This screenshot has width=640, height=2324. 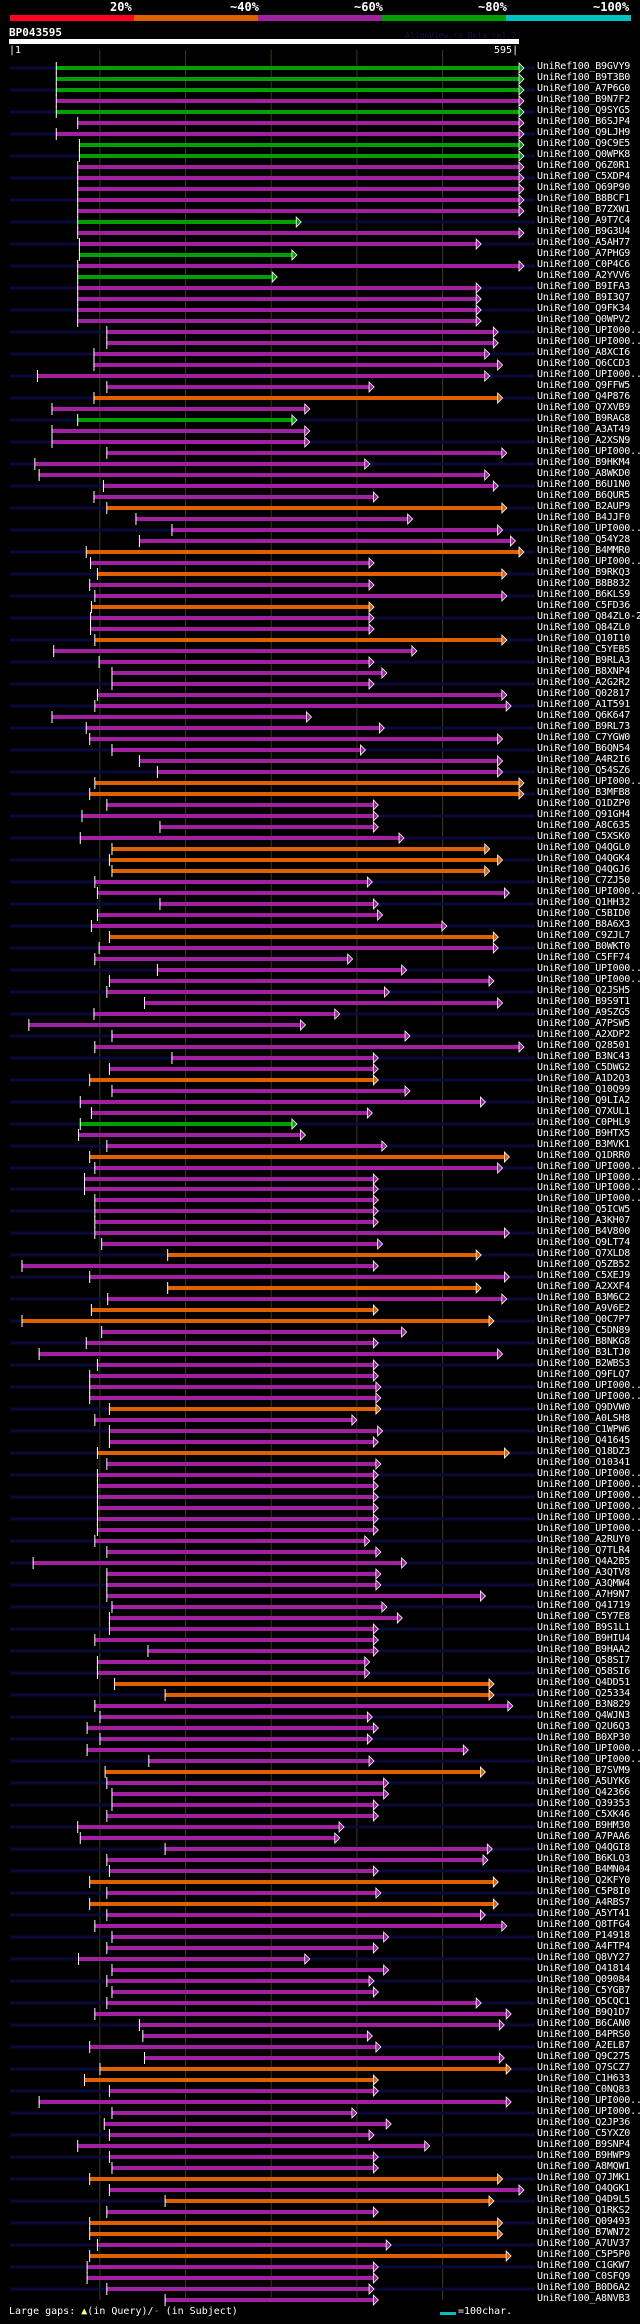 I want to click on hit-label: UniRef100_Q39353, so click(x=584, y=1803).